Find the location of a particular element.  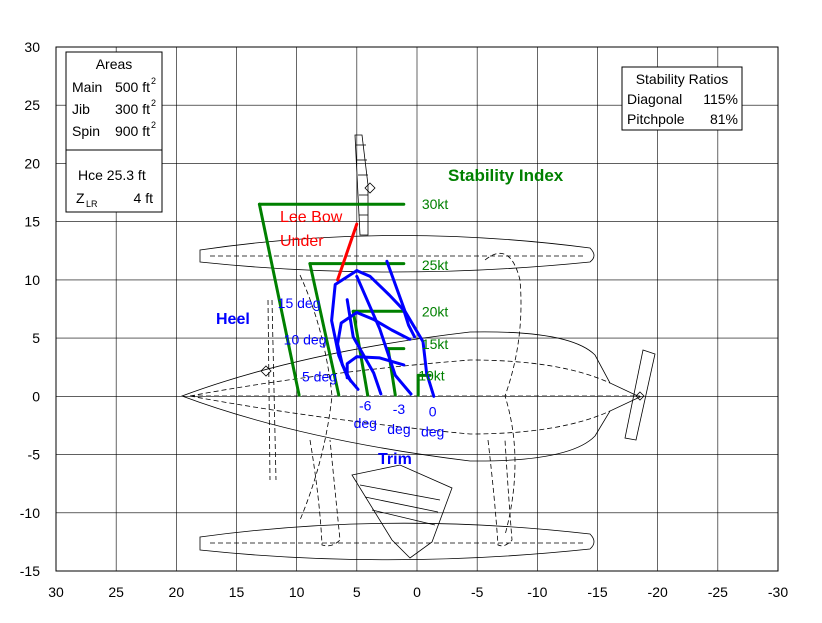

x-tick-label: -30 is located at coordinates (778, 592).